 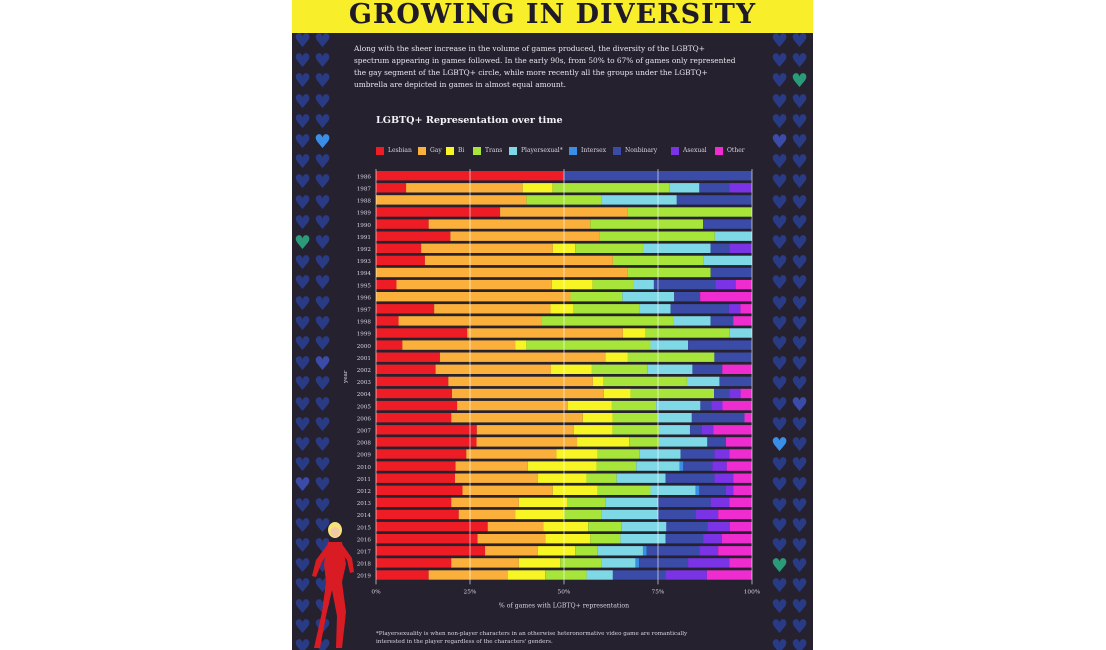 What do you see at coordinates (421, 454) in the screenshot?
I see `bar-segment-2009-lesbian` at bounding box center [421, 454].